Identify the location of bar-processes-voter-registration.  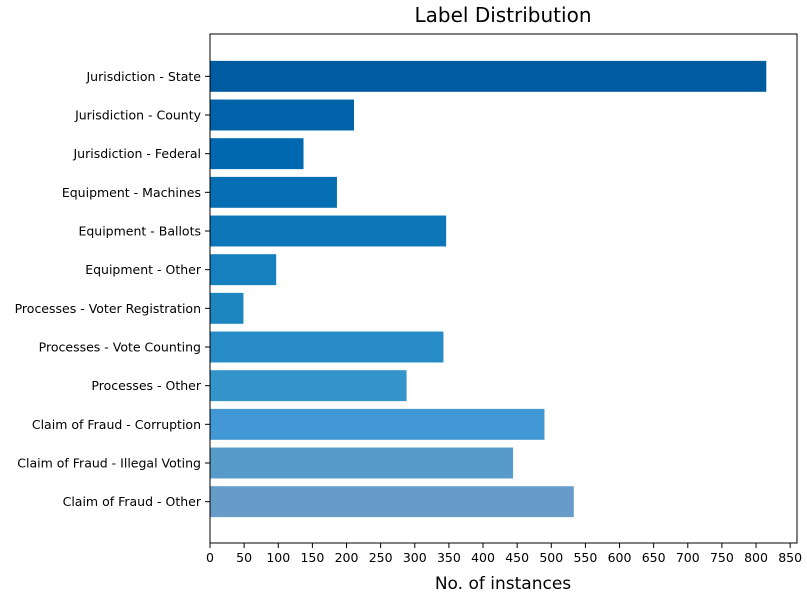
(227, 308).